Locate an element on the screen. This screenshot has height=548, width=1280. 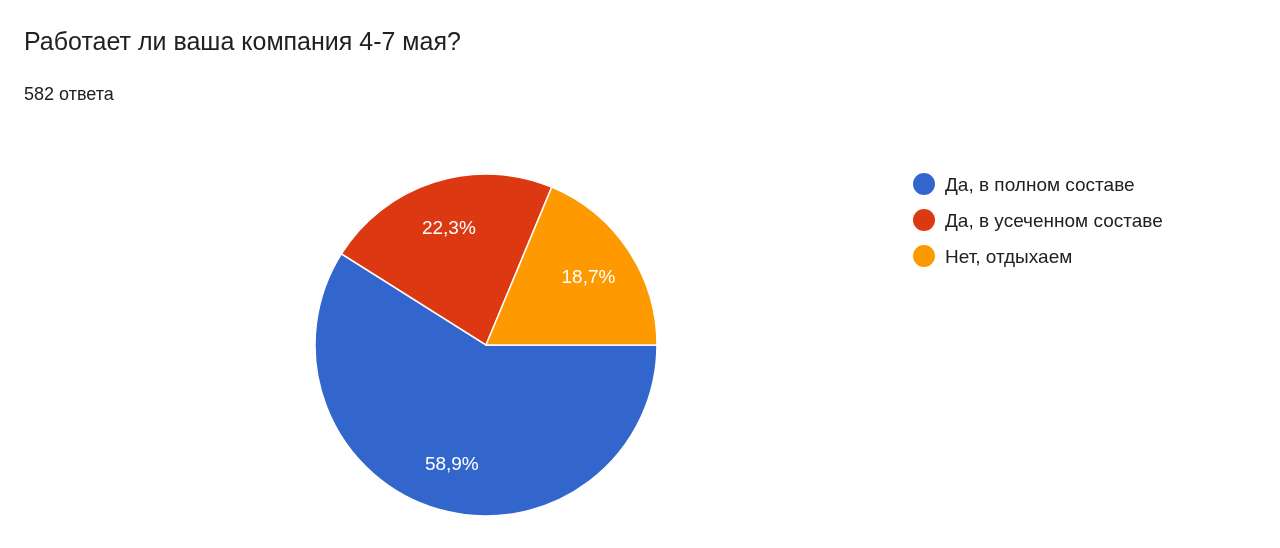
data-label: 22,3% is located at coordinates (448, 228).